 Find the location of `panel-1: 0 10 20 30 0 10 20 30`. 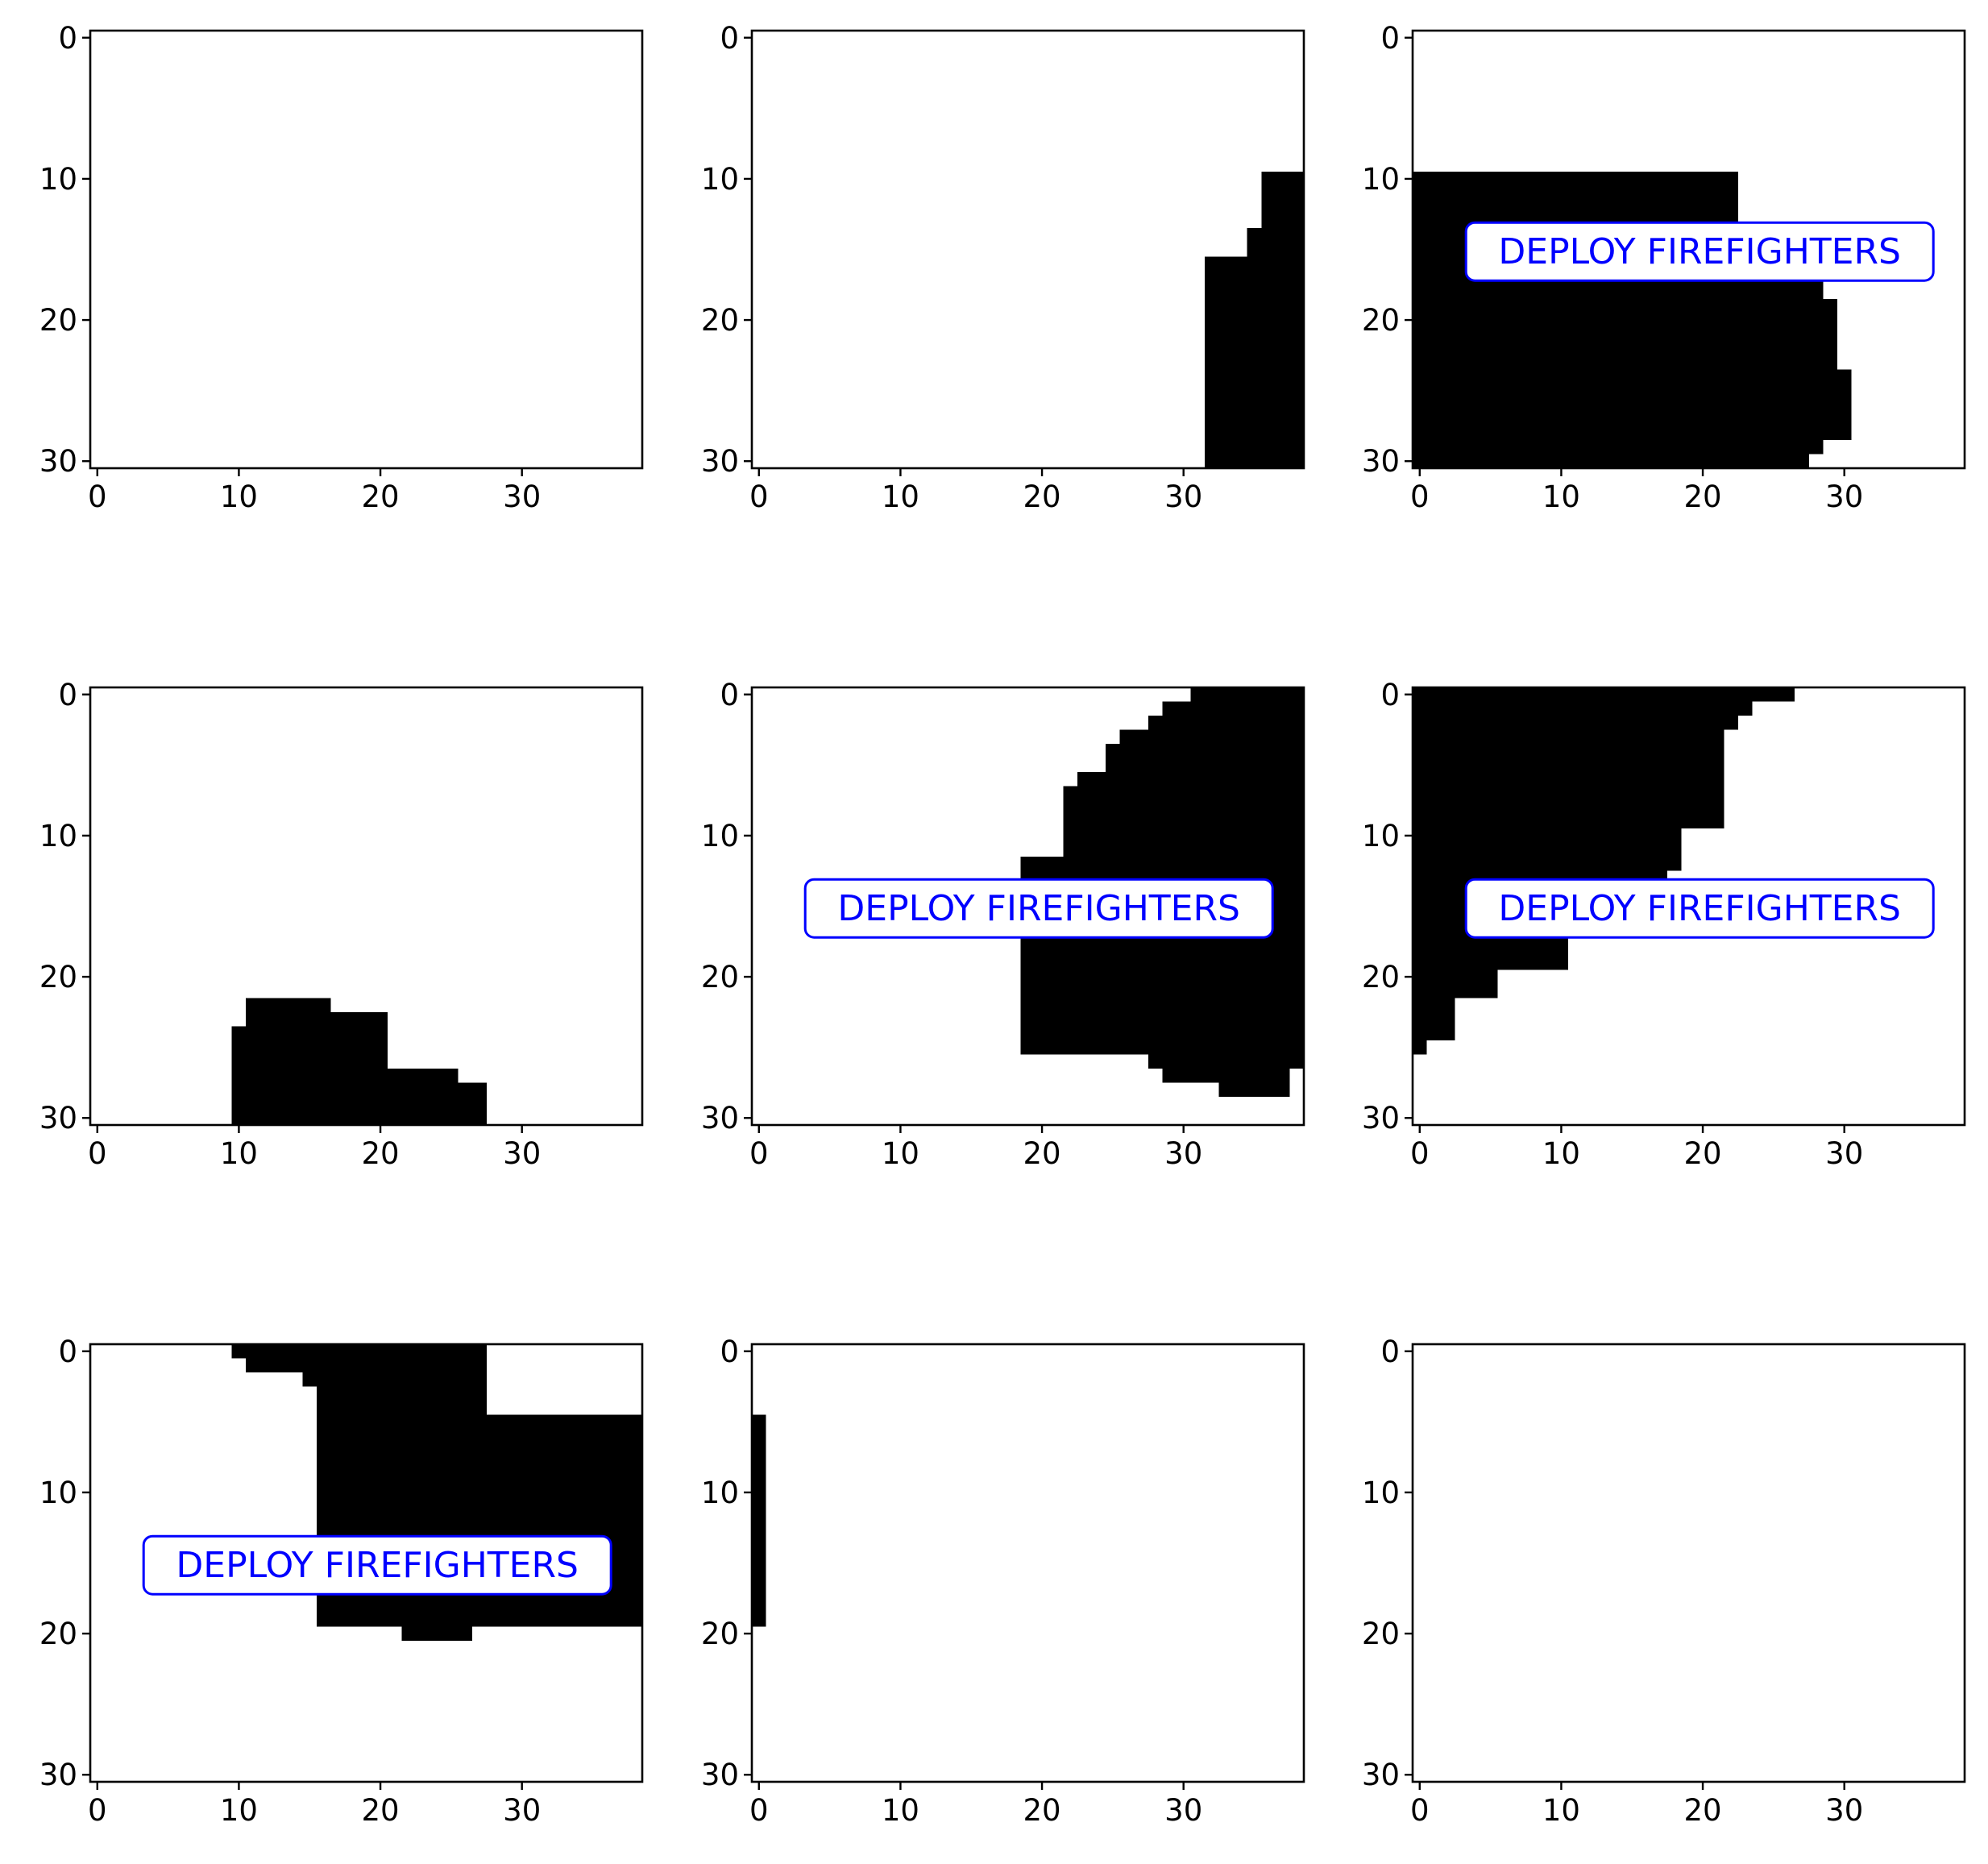

panel-1: 0 10 20 30 0 10 20 30 is located at coordinates (342, 267).